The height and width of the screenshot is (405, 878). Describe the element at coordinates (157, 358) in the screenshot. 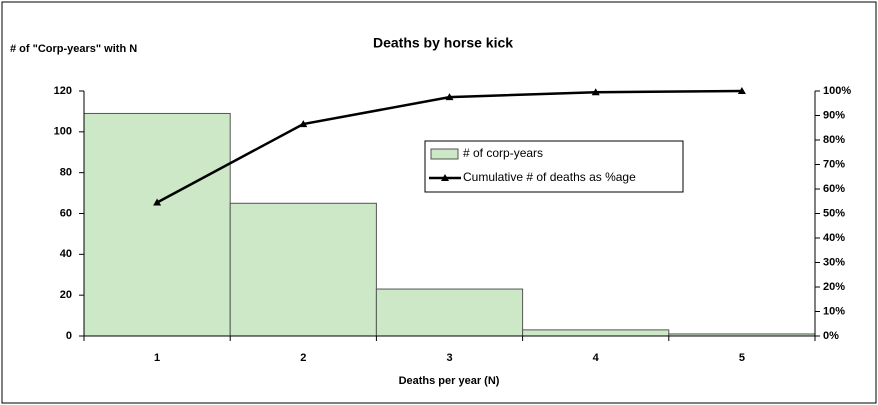

I see `x-tick-label: 1` at that location.